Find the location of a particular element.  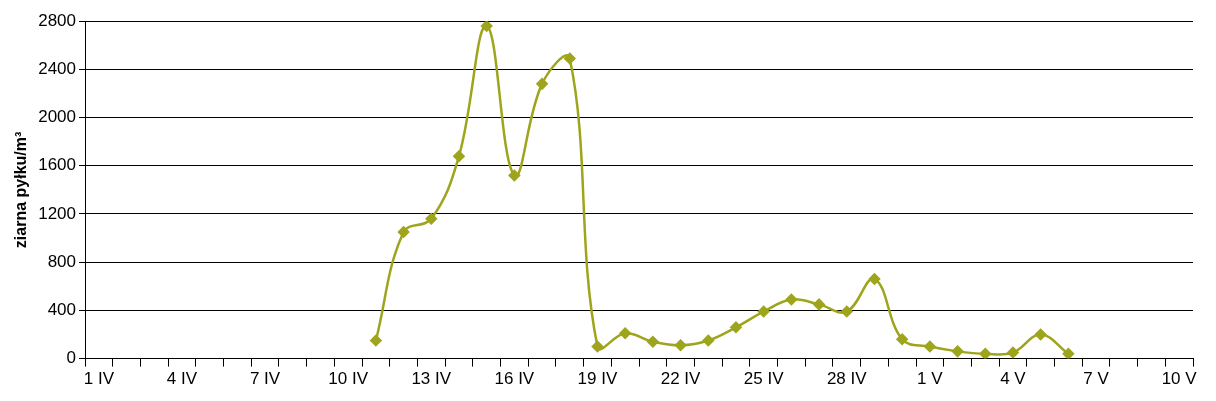

x-tick-label: 1 IV is located at coordinates (99, 379).